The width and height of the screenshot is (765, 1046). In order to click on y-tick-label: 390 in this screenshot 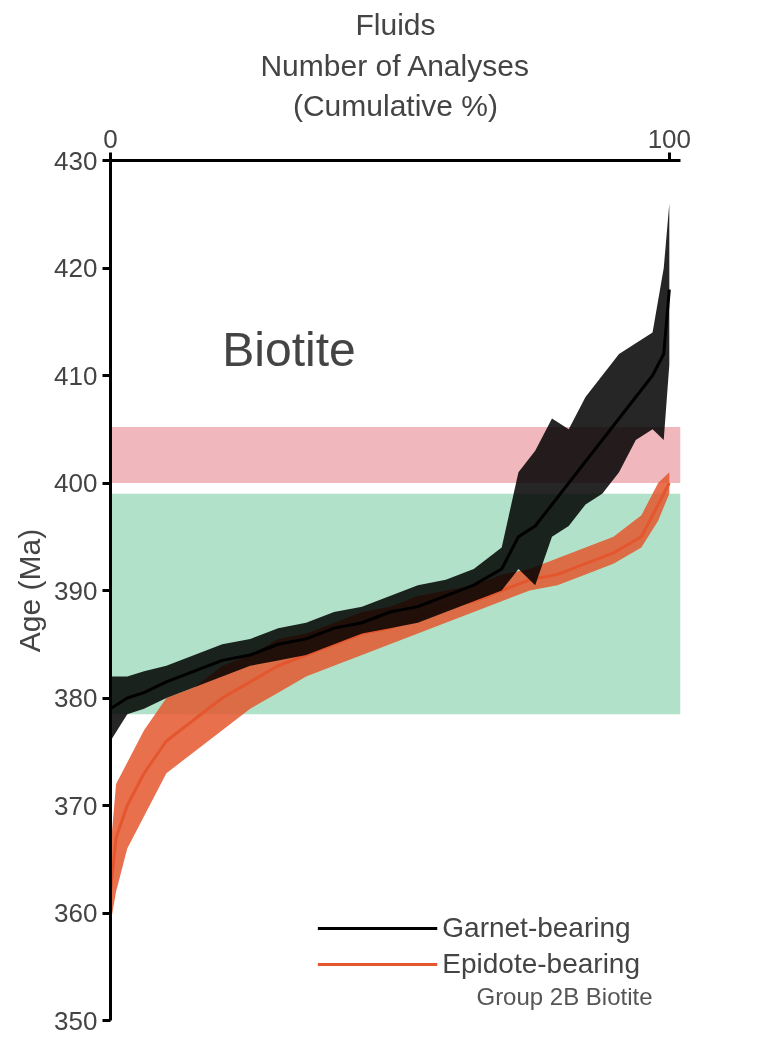, I will do `click(76, 590)`.